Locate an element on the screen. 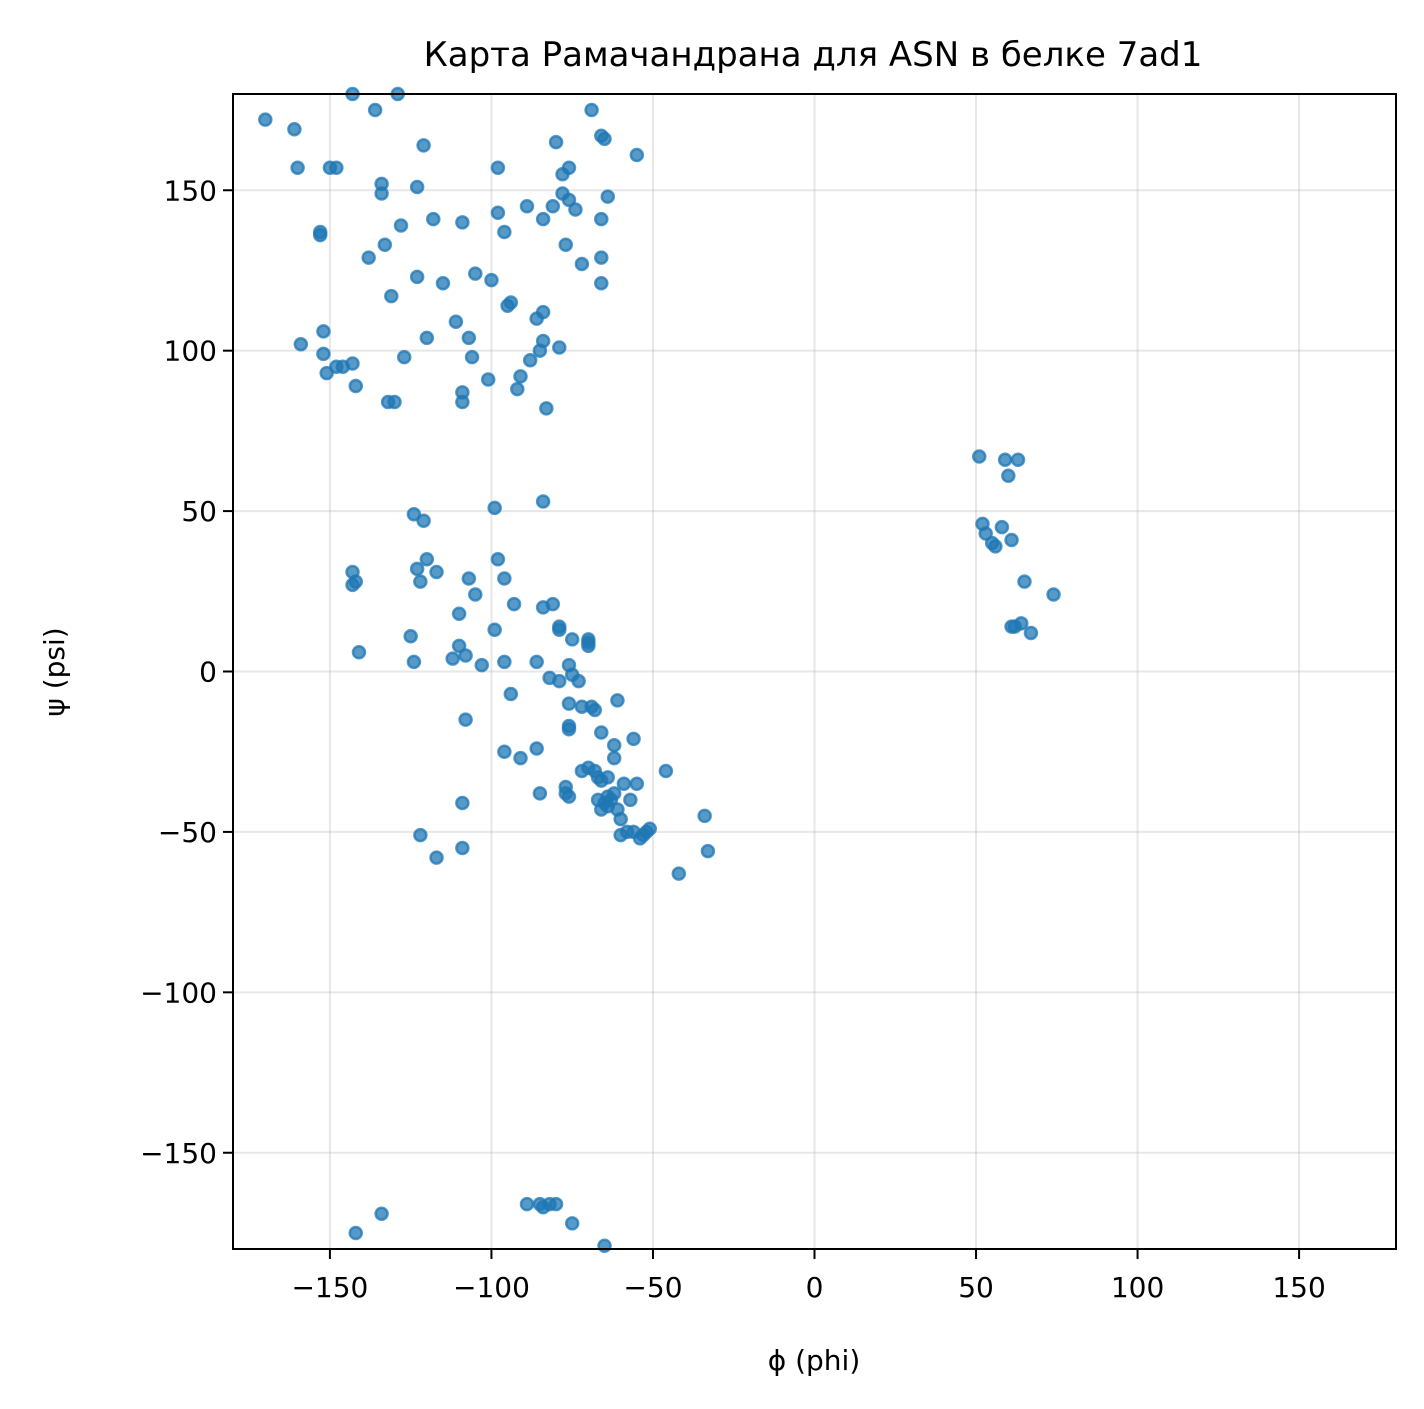  x-tick-label: 0 is located at coordinates (815, 1287).